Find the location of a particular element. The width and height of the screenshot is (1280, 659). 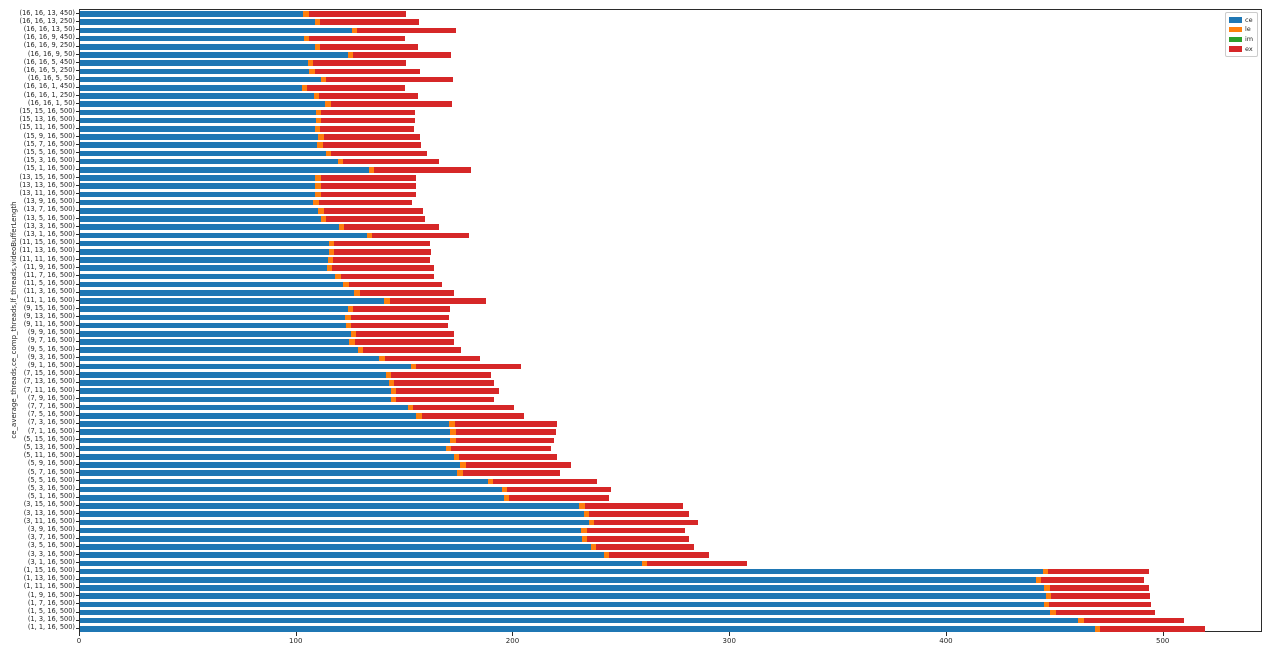

y-tick-label: (16, 16, 1, 450) is located at coordinates (49, 86).